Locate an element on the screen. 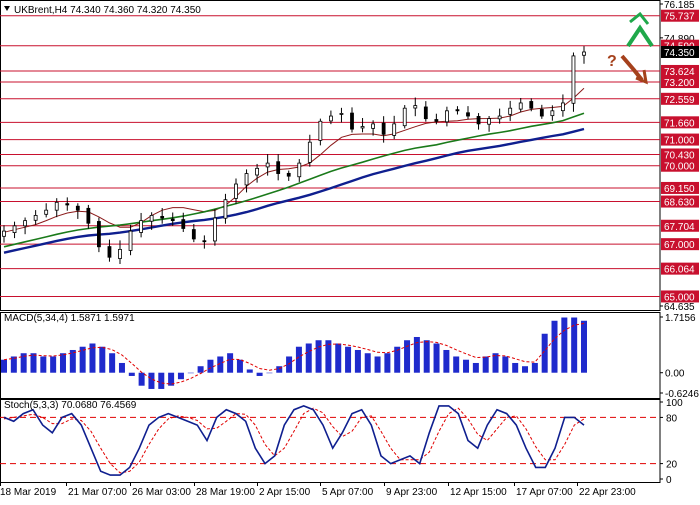  green-up-arrow-head is located at coordinates (639, 18).